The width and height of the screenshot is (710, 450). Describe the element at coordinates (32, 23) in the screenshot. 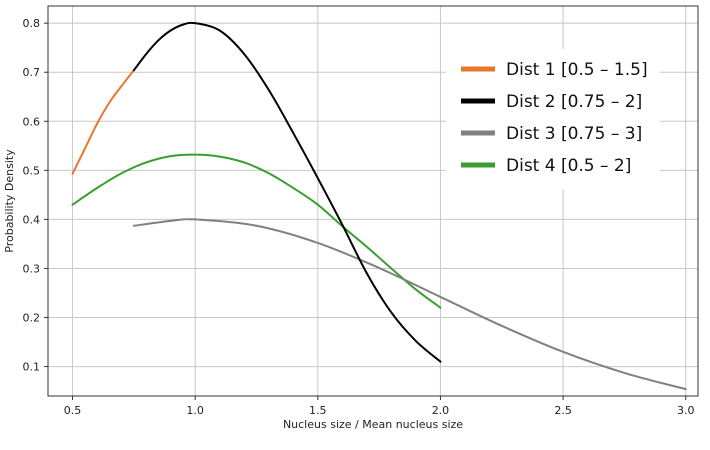

I see `y-tick-label: 0.8` at that location.